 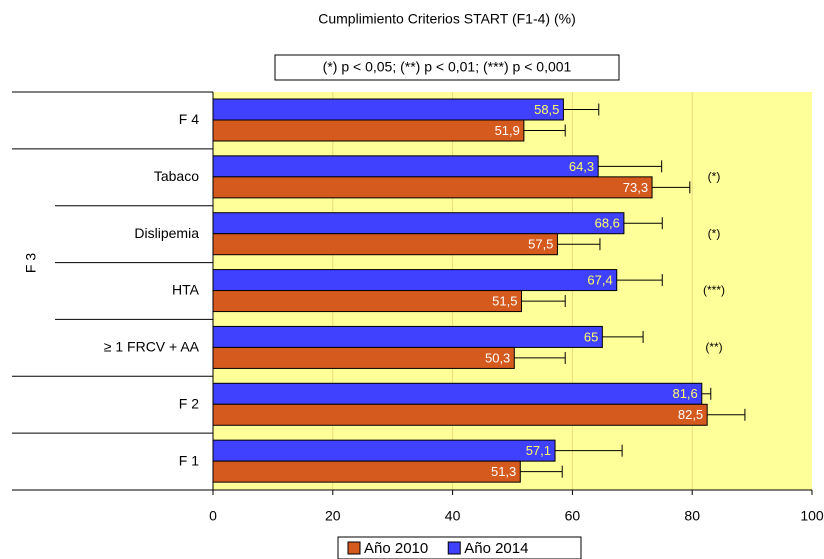 What do you see at coordinates (31, 263) in the screenshot?
I see `group-label: F 3` at bounding box center [31, 263].